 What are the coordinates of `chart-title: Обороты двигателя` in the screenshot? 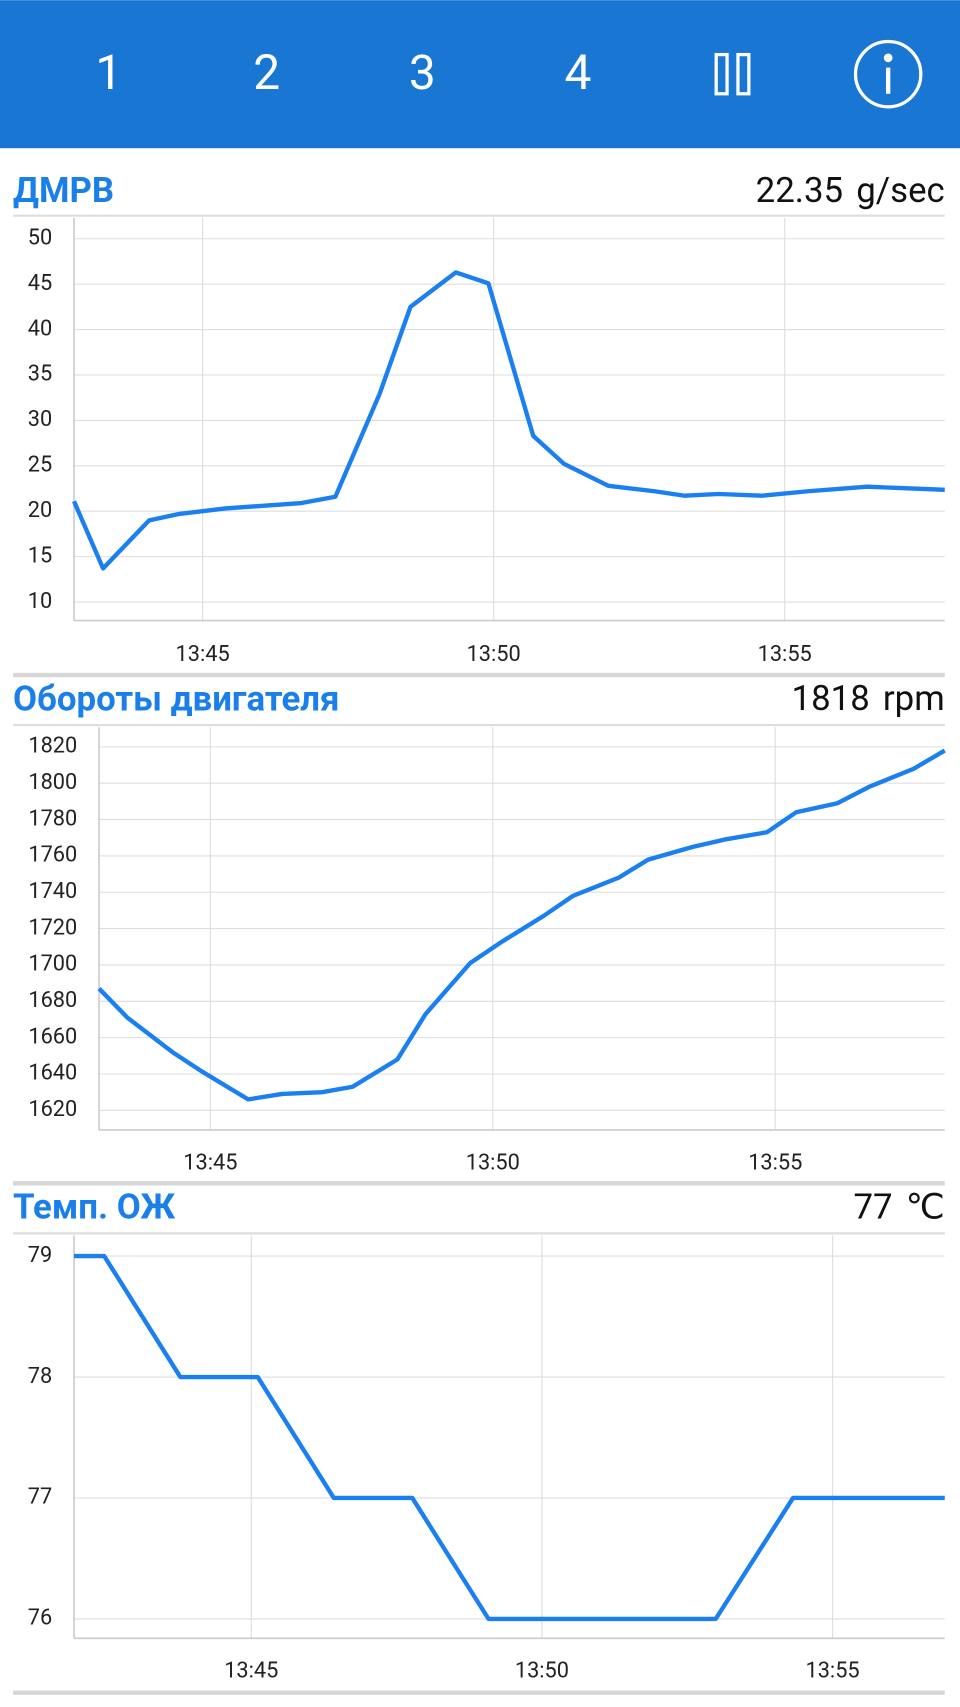 It's located at (176, 698).